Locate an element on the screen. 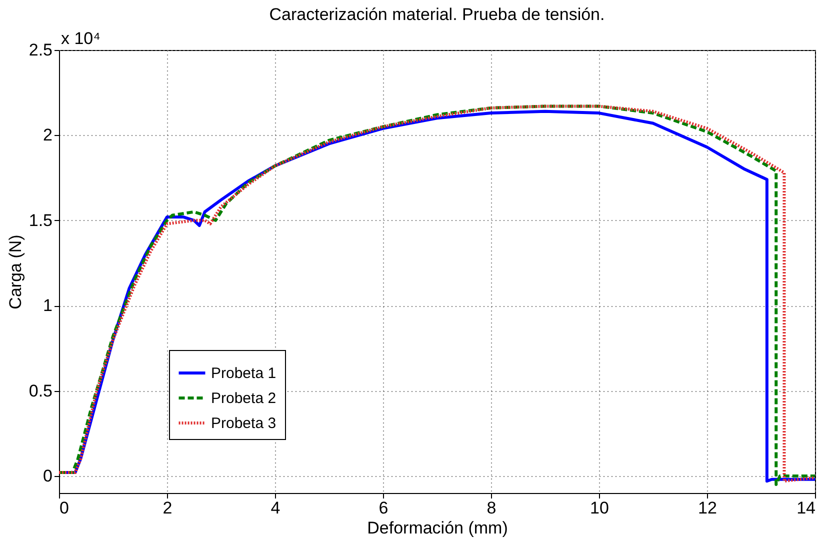 The width and height of the screenshot is (840, 548). legend-label: Probeta 1 is located at coordinates (243, 373).